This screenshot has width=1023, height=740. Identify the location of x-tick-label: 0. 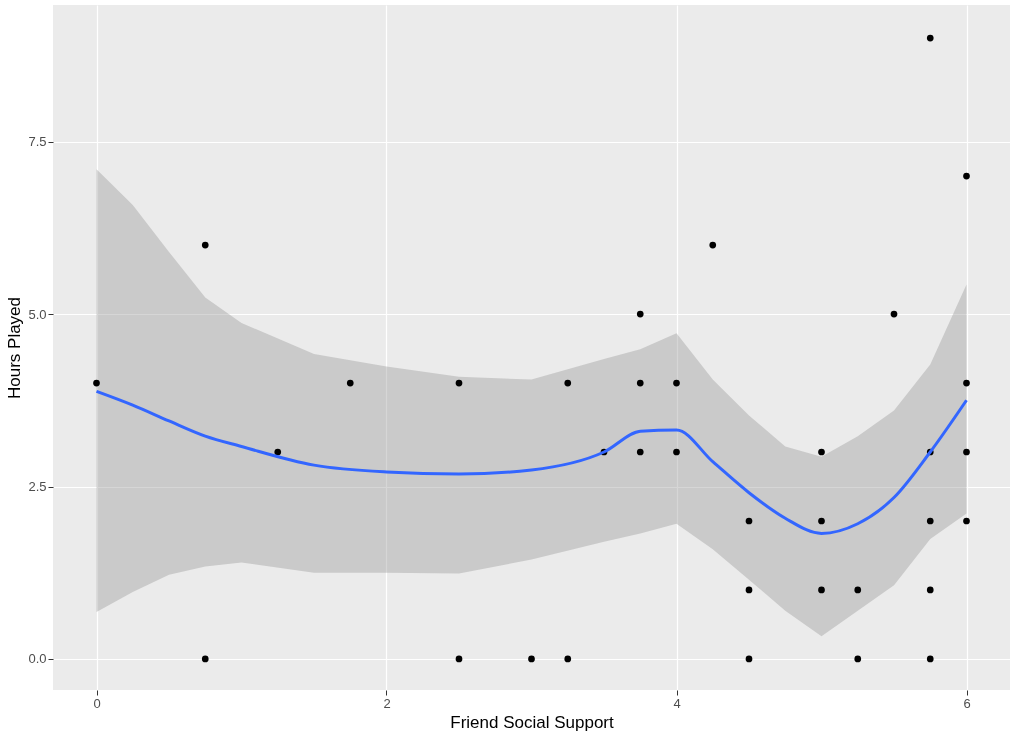
(97, 703).